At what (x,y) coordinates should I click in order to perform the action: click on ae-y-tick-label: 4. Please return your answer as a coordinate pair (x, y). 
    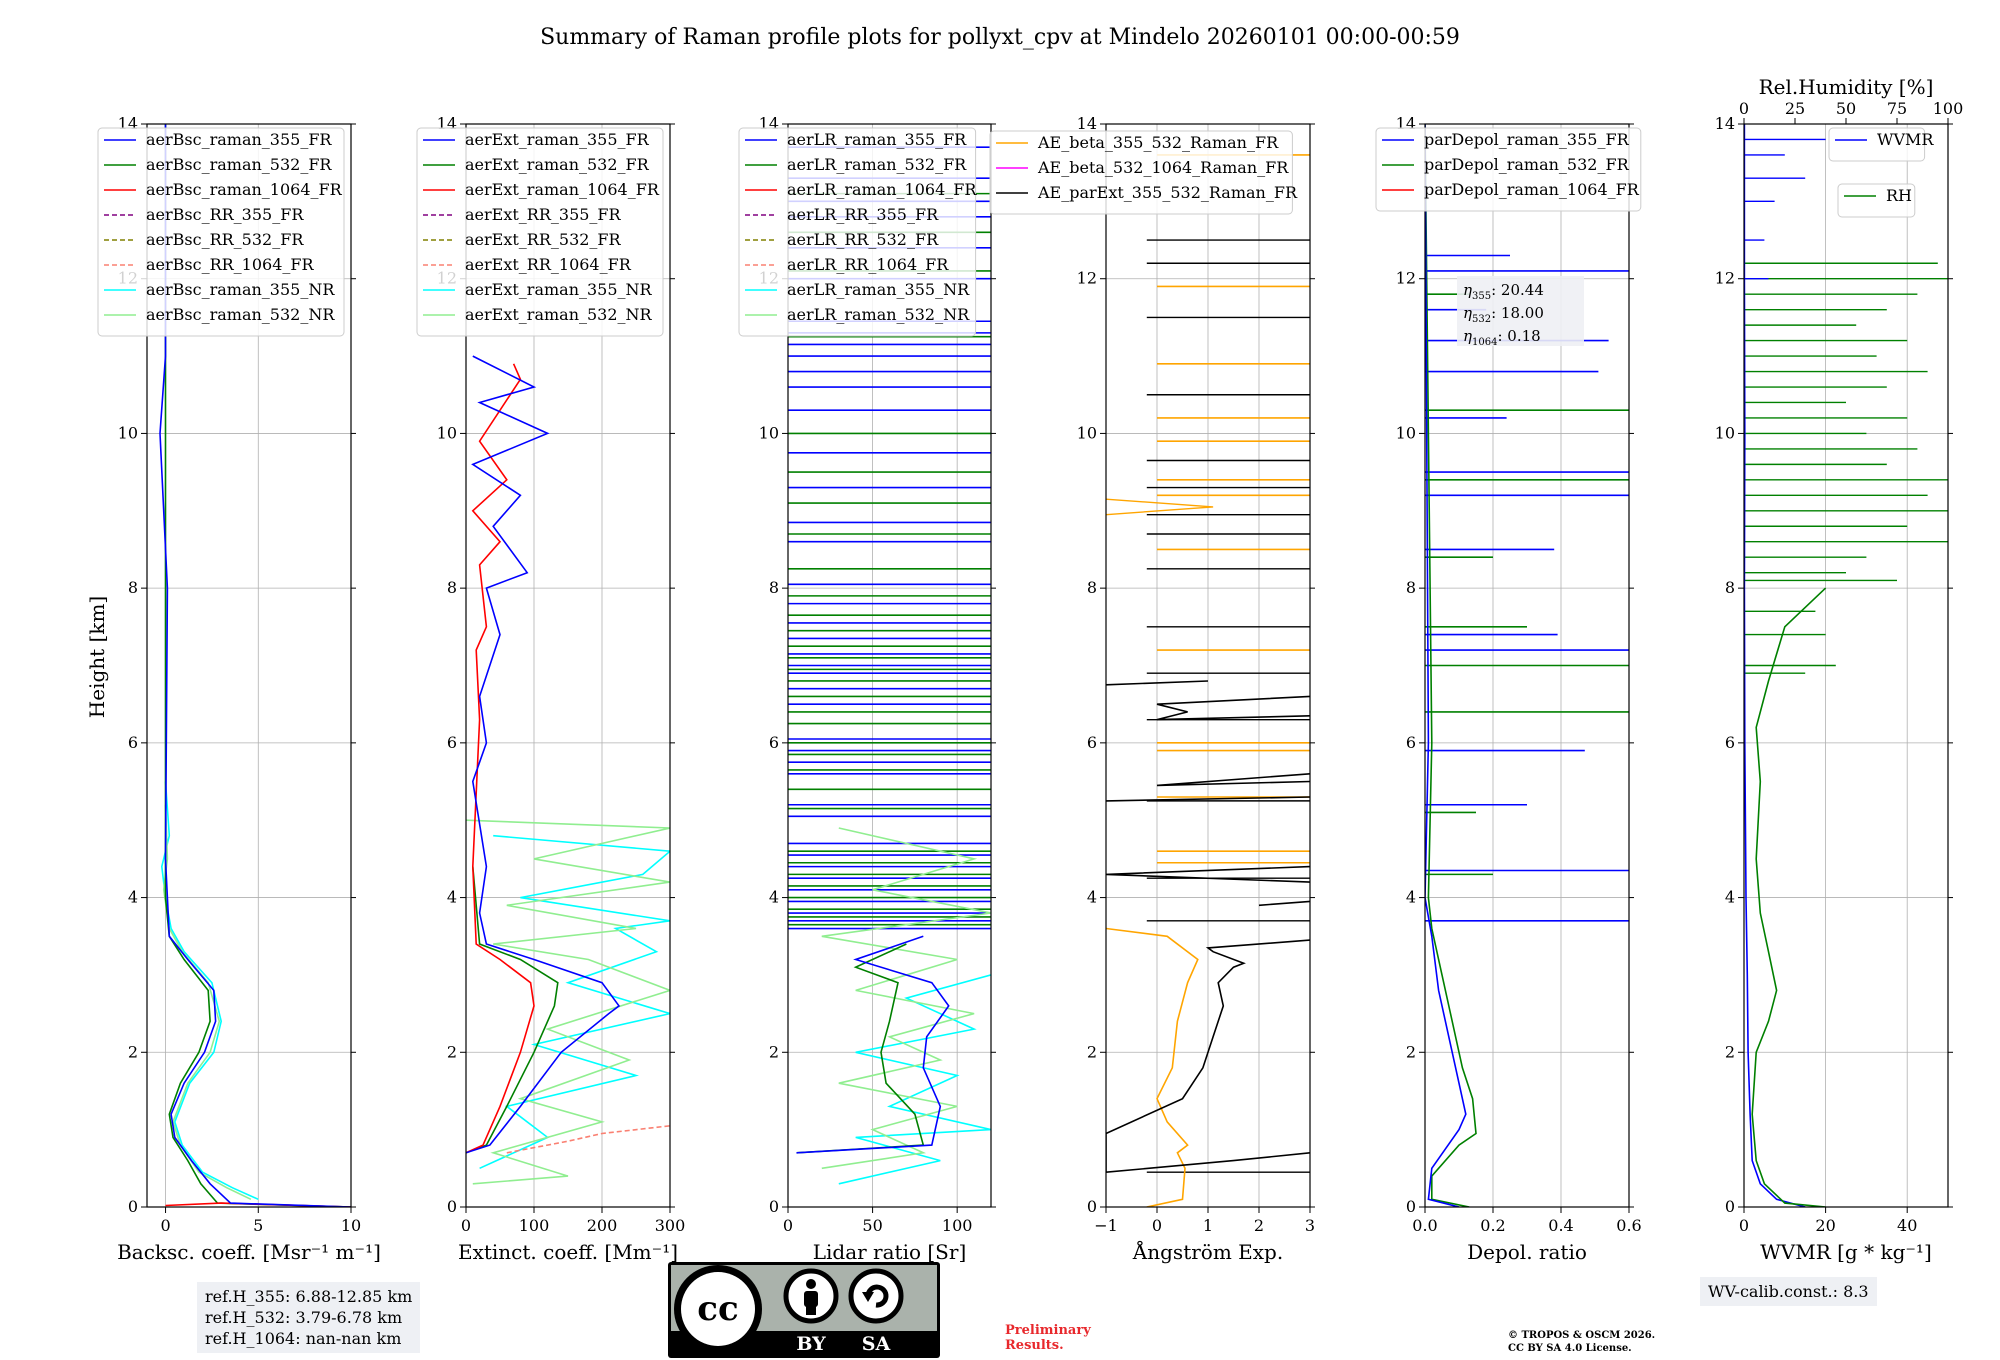
    Looking at the image, I should click on (1092, 897).